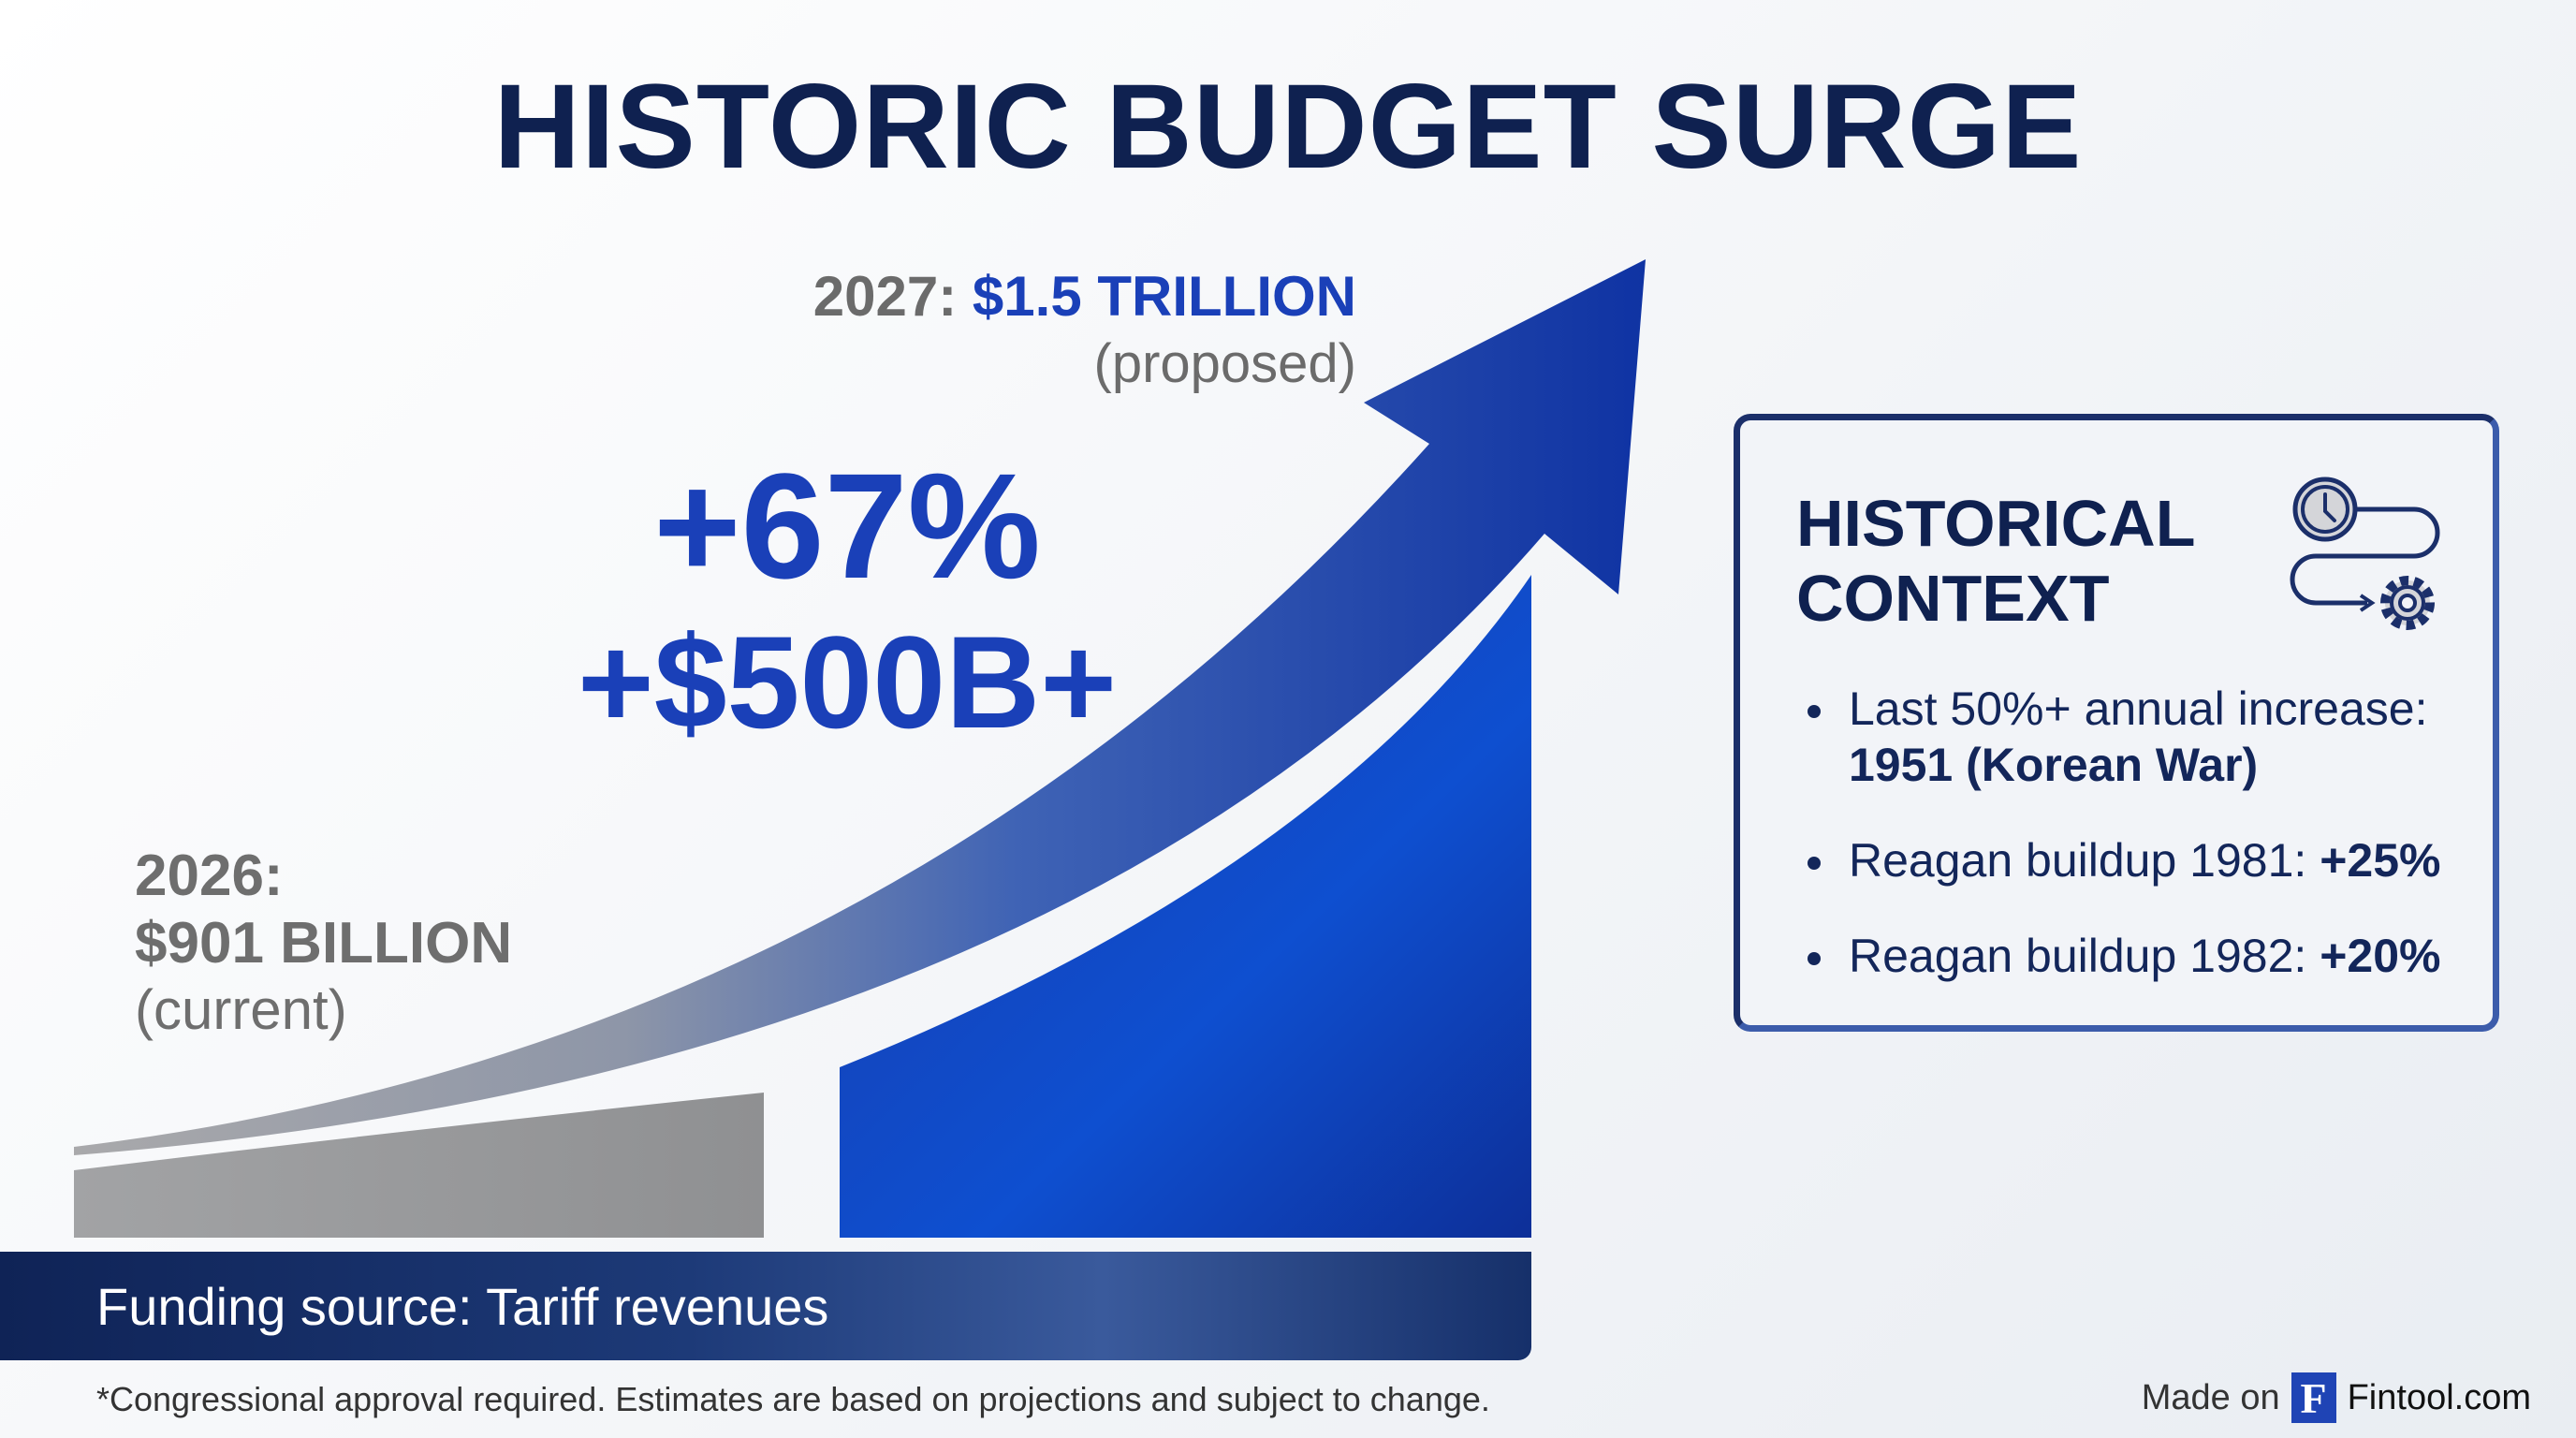  What do you see at coordinates (885, 296) in the screenshot?
I see `proposed-year: 2027:` at bounding box center [885, 296].